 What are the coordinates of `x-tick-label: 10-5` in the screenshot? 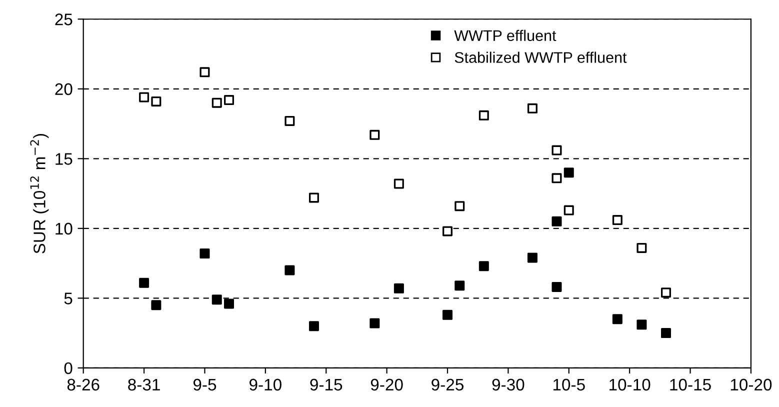 It's located at (569, 384).